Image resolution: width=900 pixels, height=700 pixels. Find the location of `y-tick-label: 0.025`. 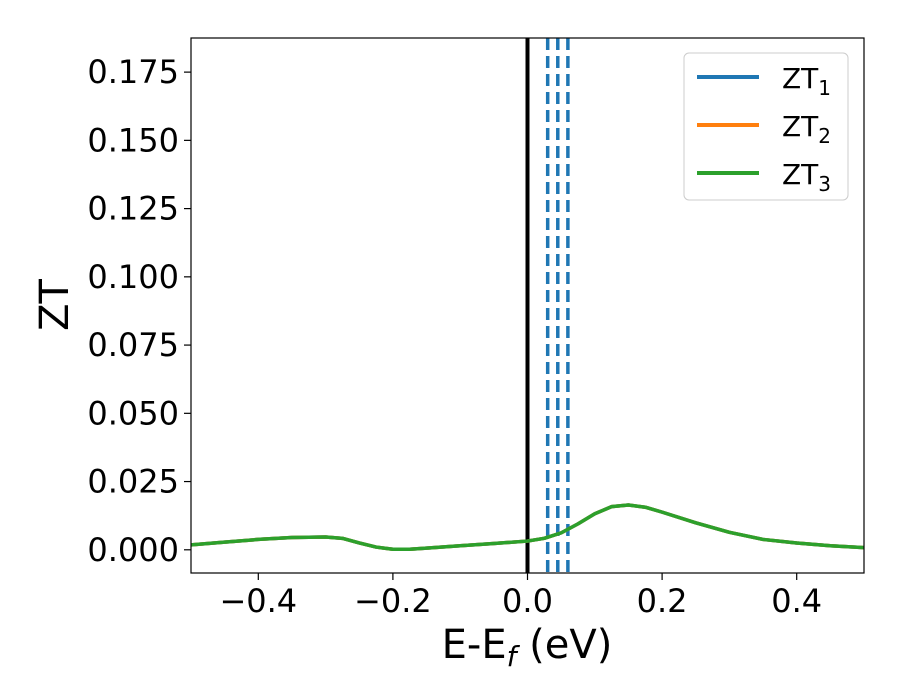

y-tick-label: 0.025 is located at coordinates (133, 482).